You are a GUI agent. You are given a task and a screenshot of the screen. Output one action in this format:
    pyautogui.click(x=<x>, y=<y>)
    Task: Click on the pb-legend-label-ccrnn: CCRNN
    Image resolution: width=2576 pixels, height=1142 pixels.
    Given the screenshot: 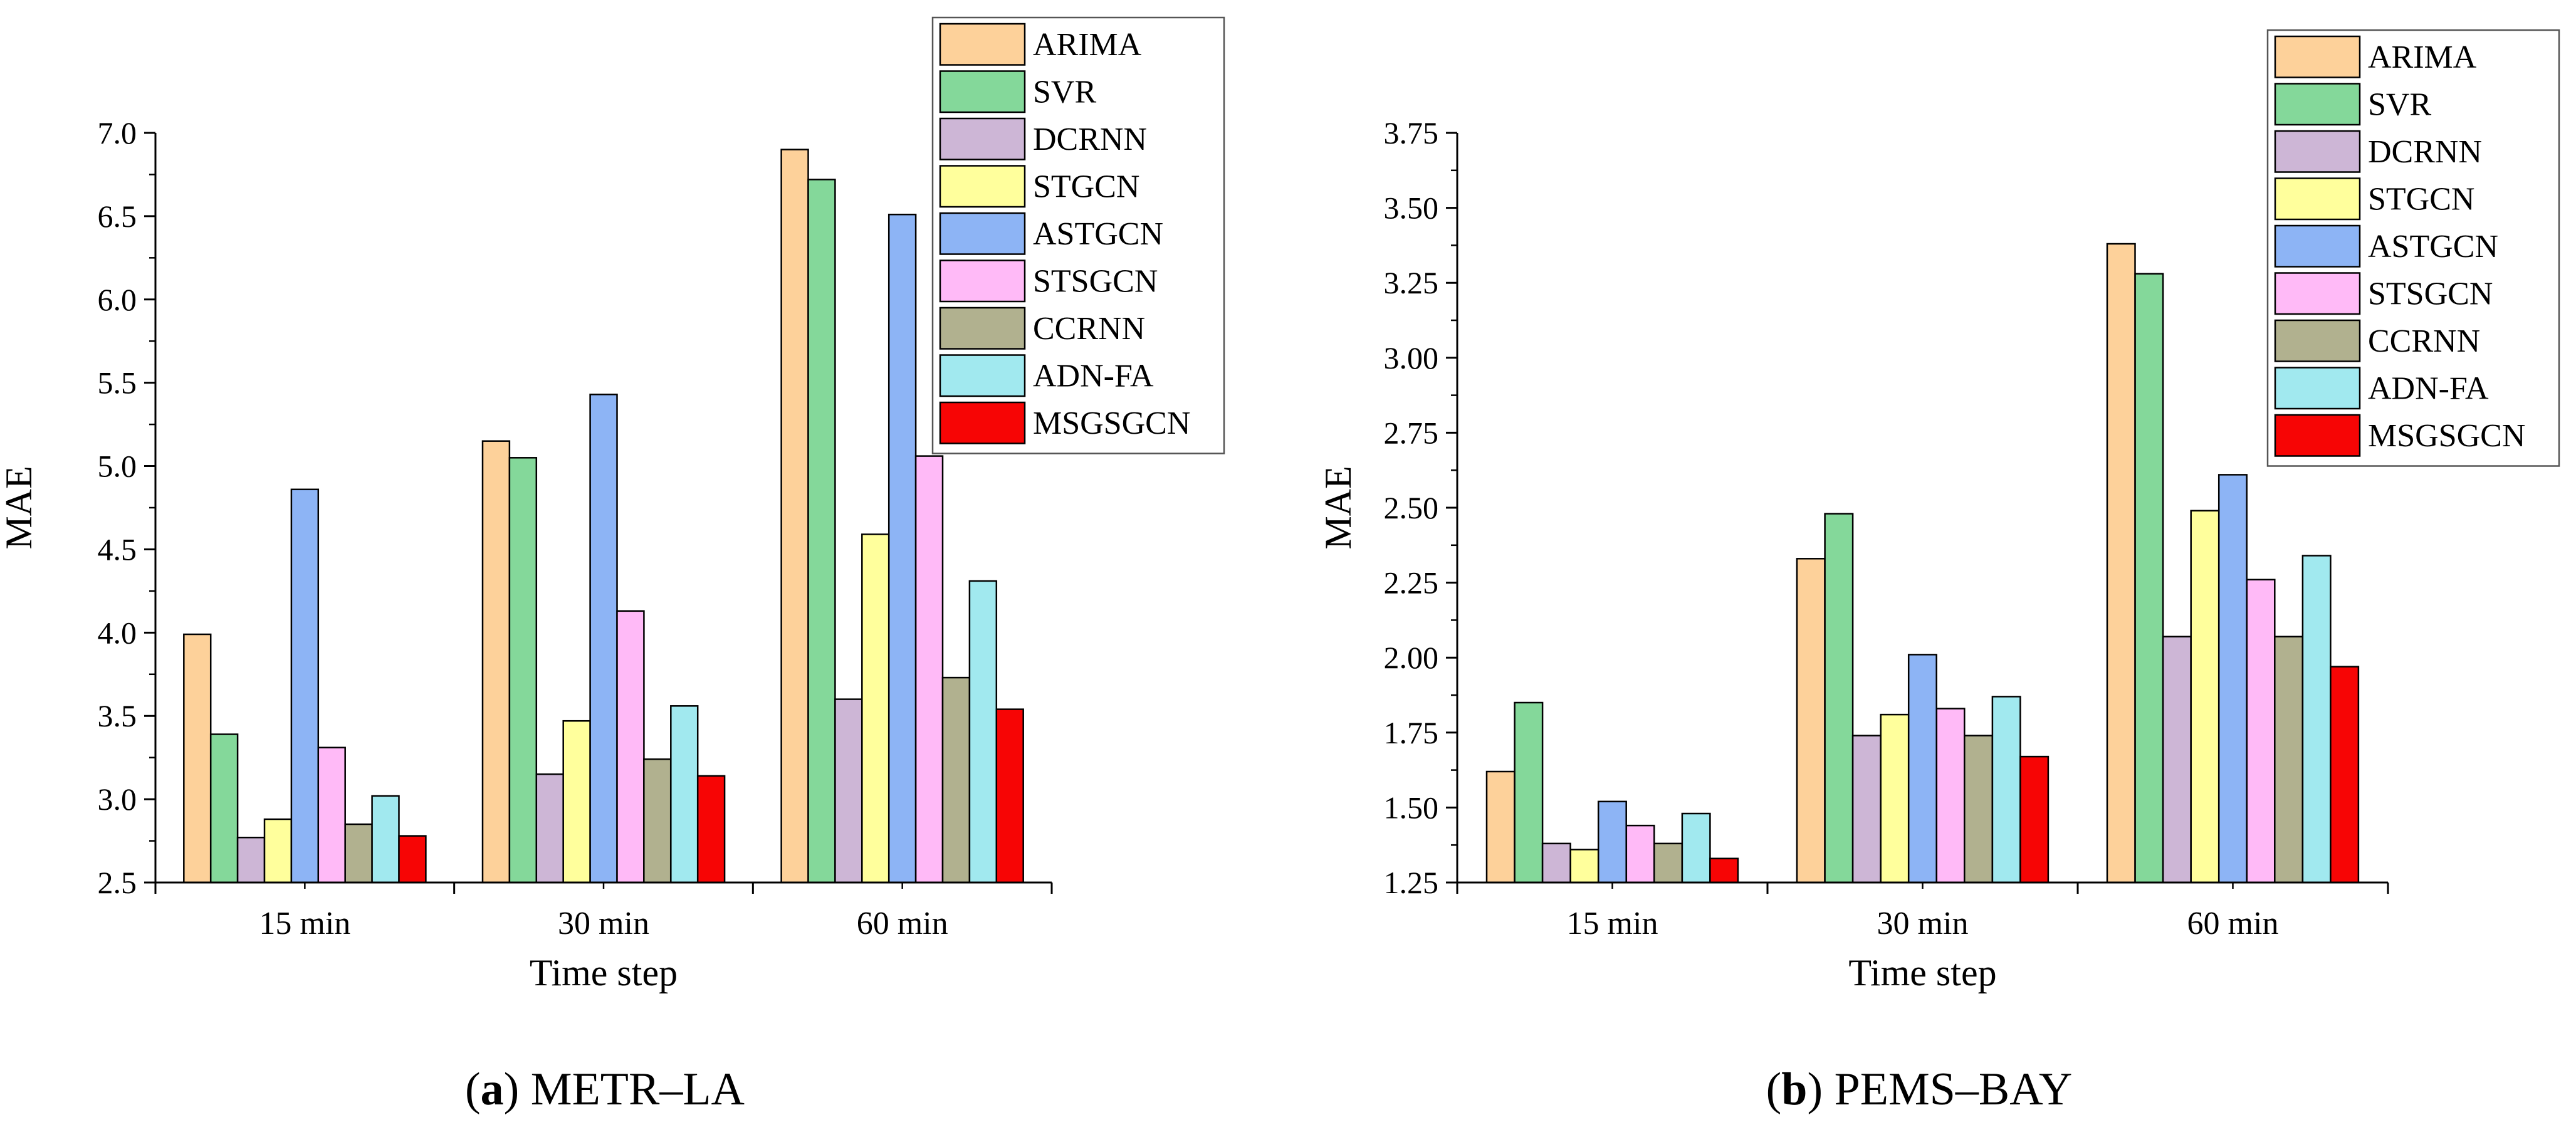 What is the action you would take?
    pyautogui.click(x=2424, y=341)
    